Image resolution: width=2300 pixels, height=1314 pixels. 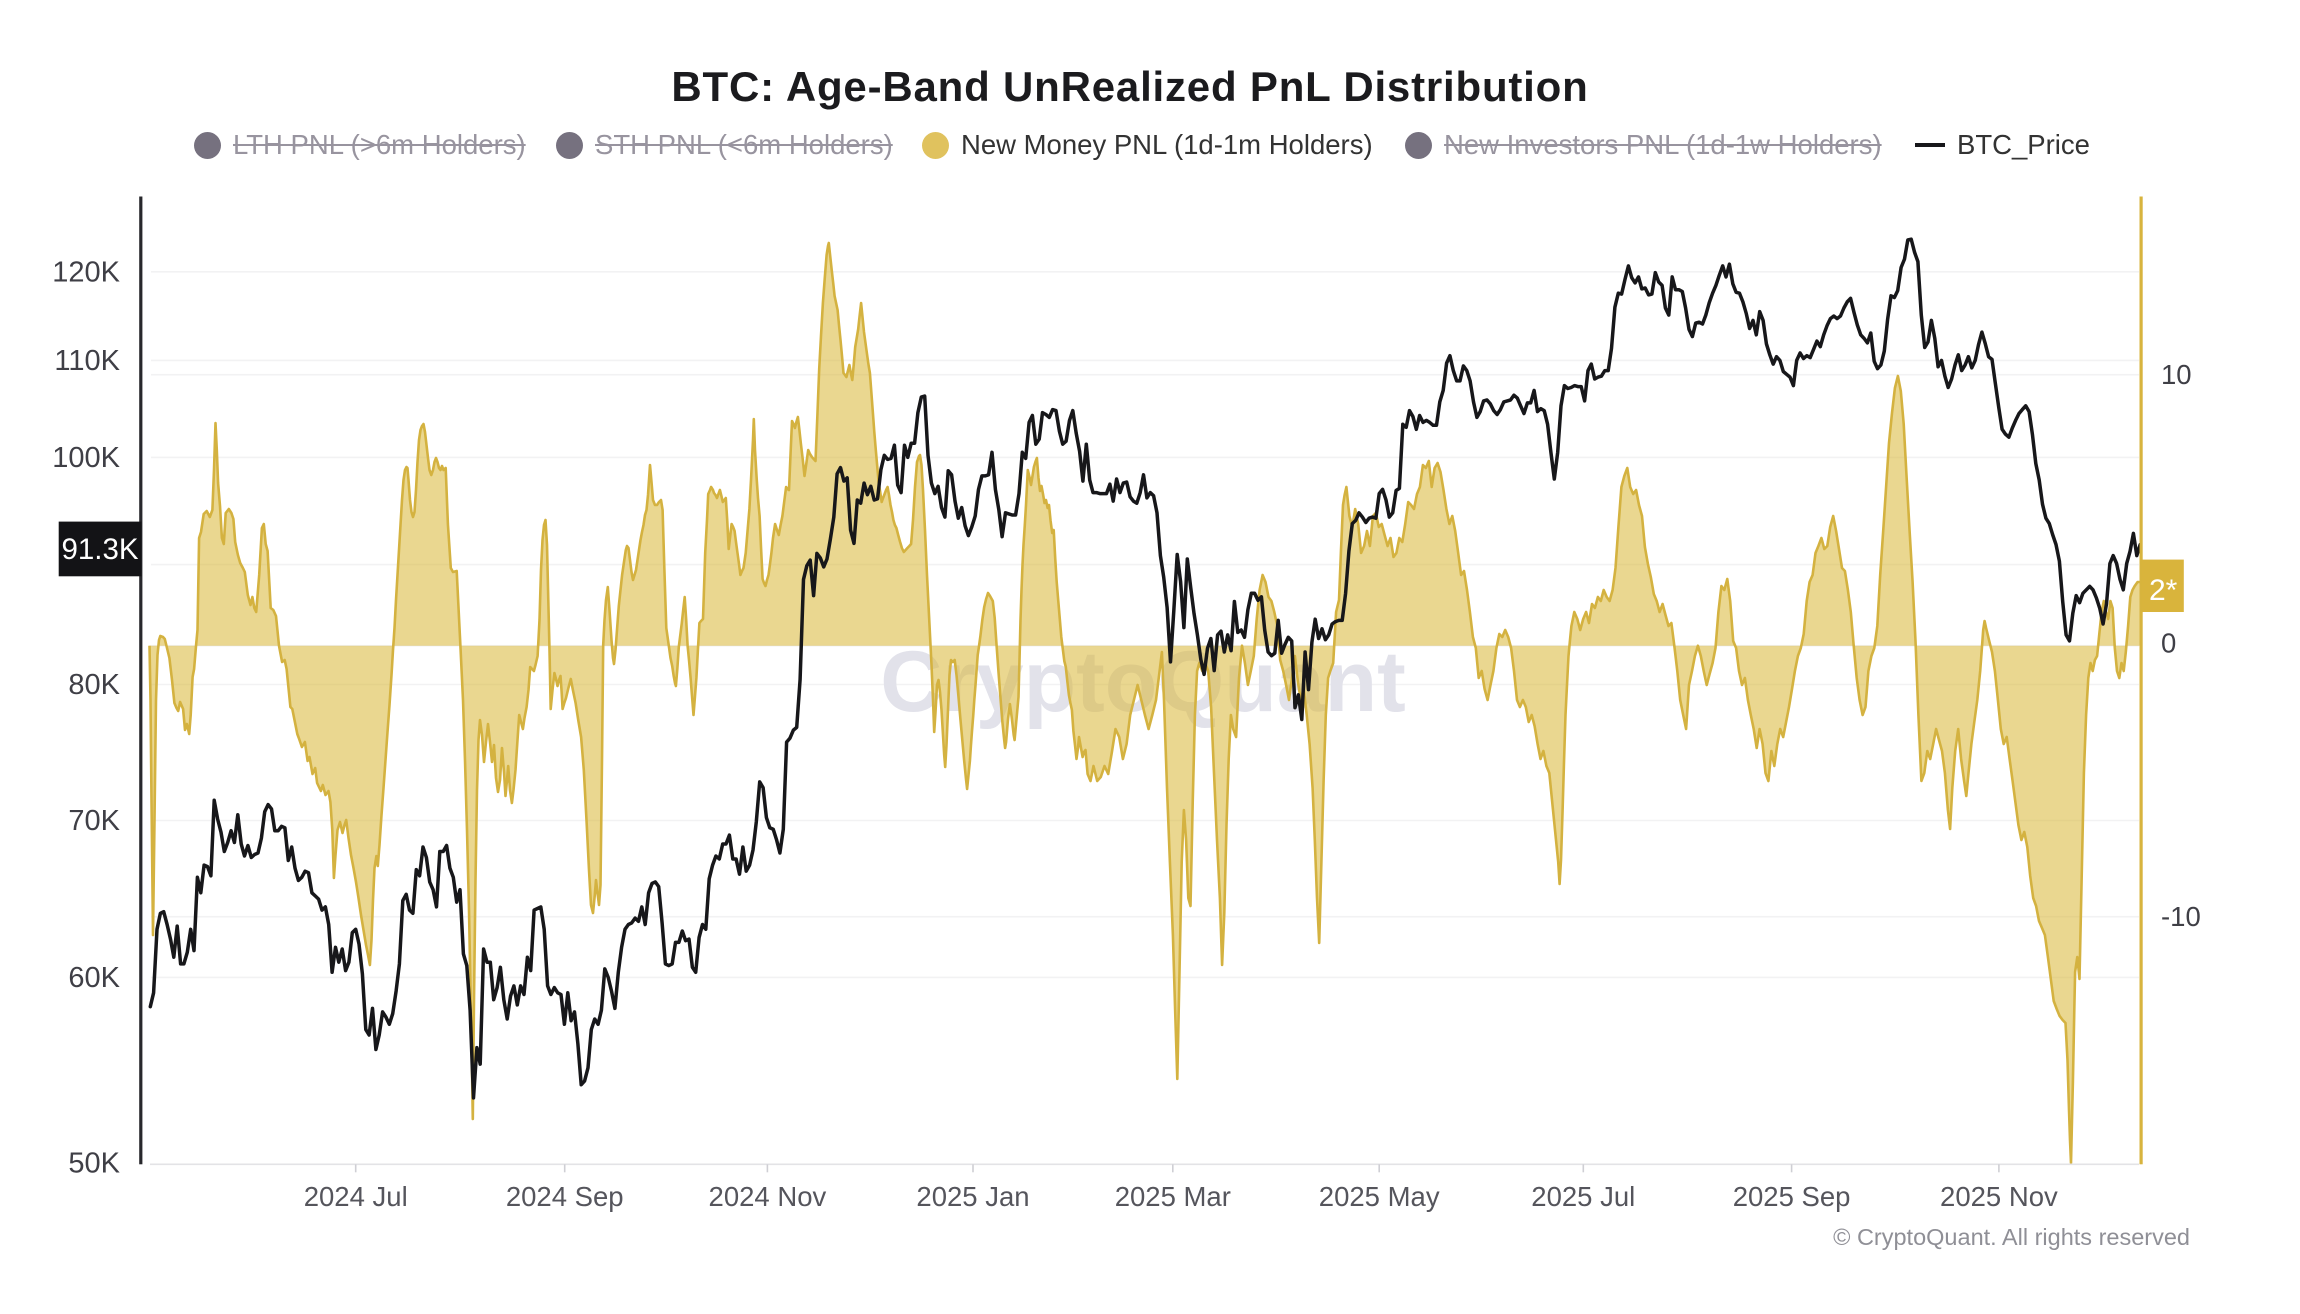 What do you see at coordinates (94, 978) in the screenshot?
I see `svg-text: 60K` at bounding box center [94, 978].